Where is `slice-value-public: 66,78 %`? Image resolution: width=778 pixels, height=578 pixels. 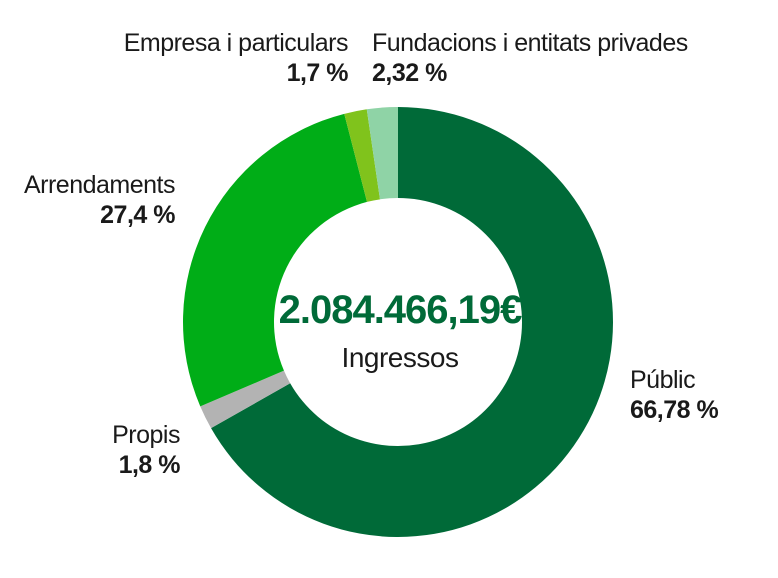 slice-value-public: 66,78 % is located at coordinates (674, 410).